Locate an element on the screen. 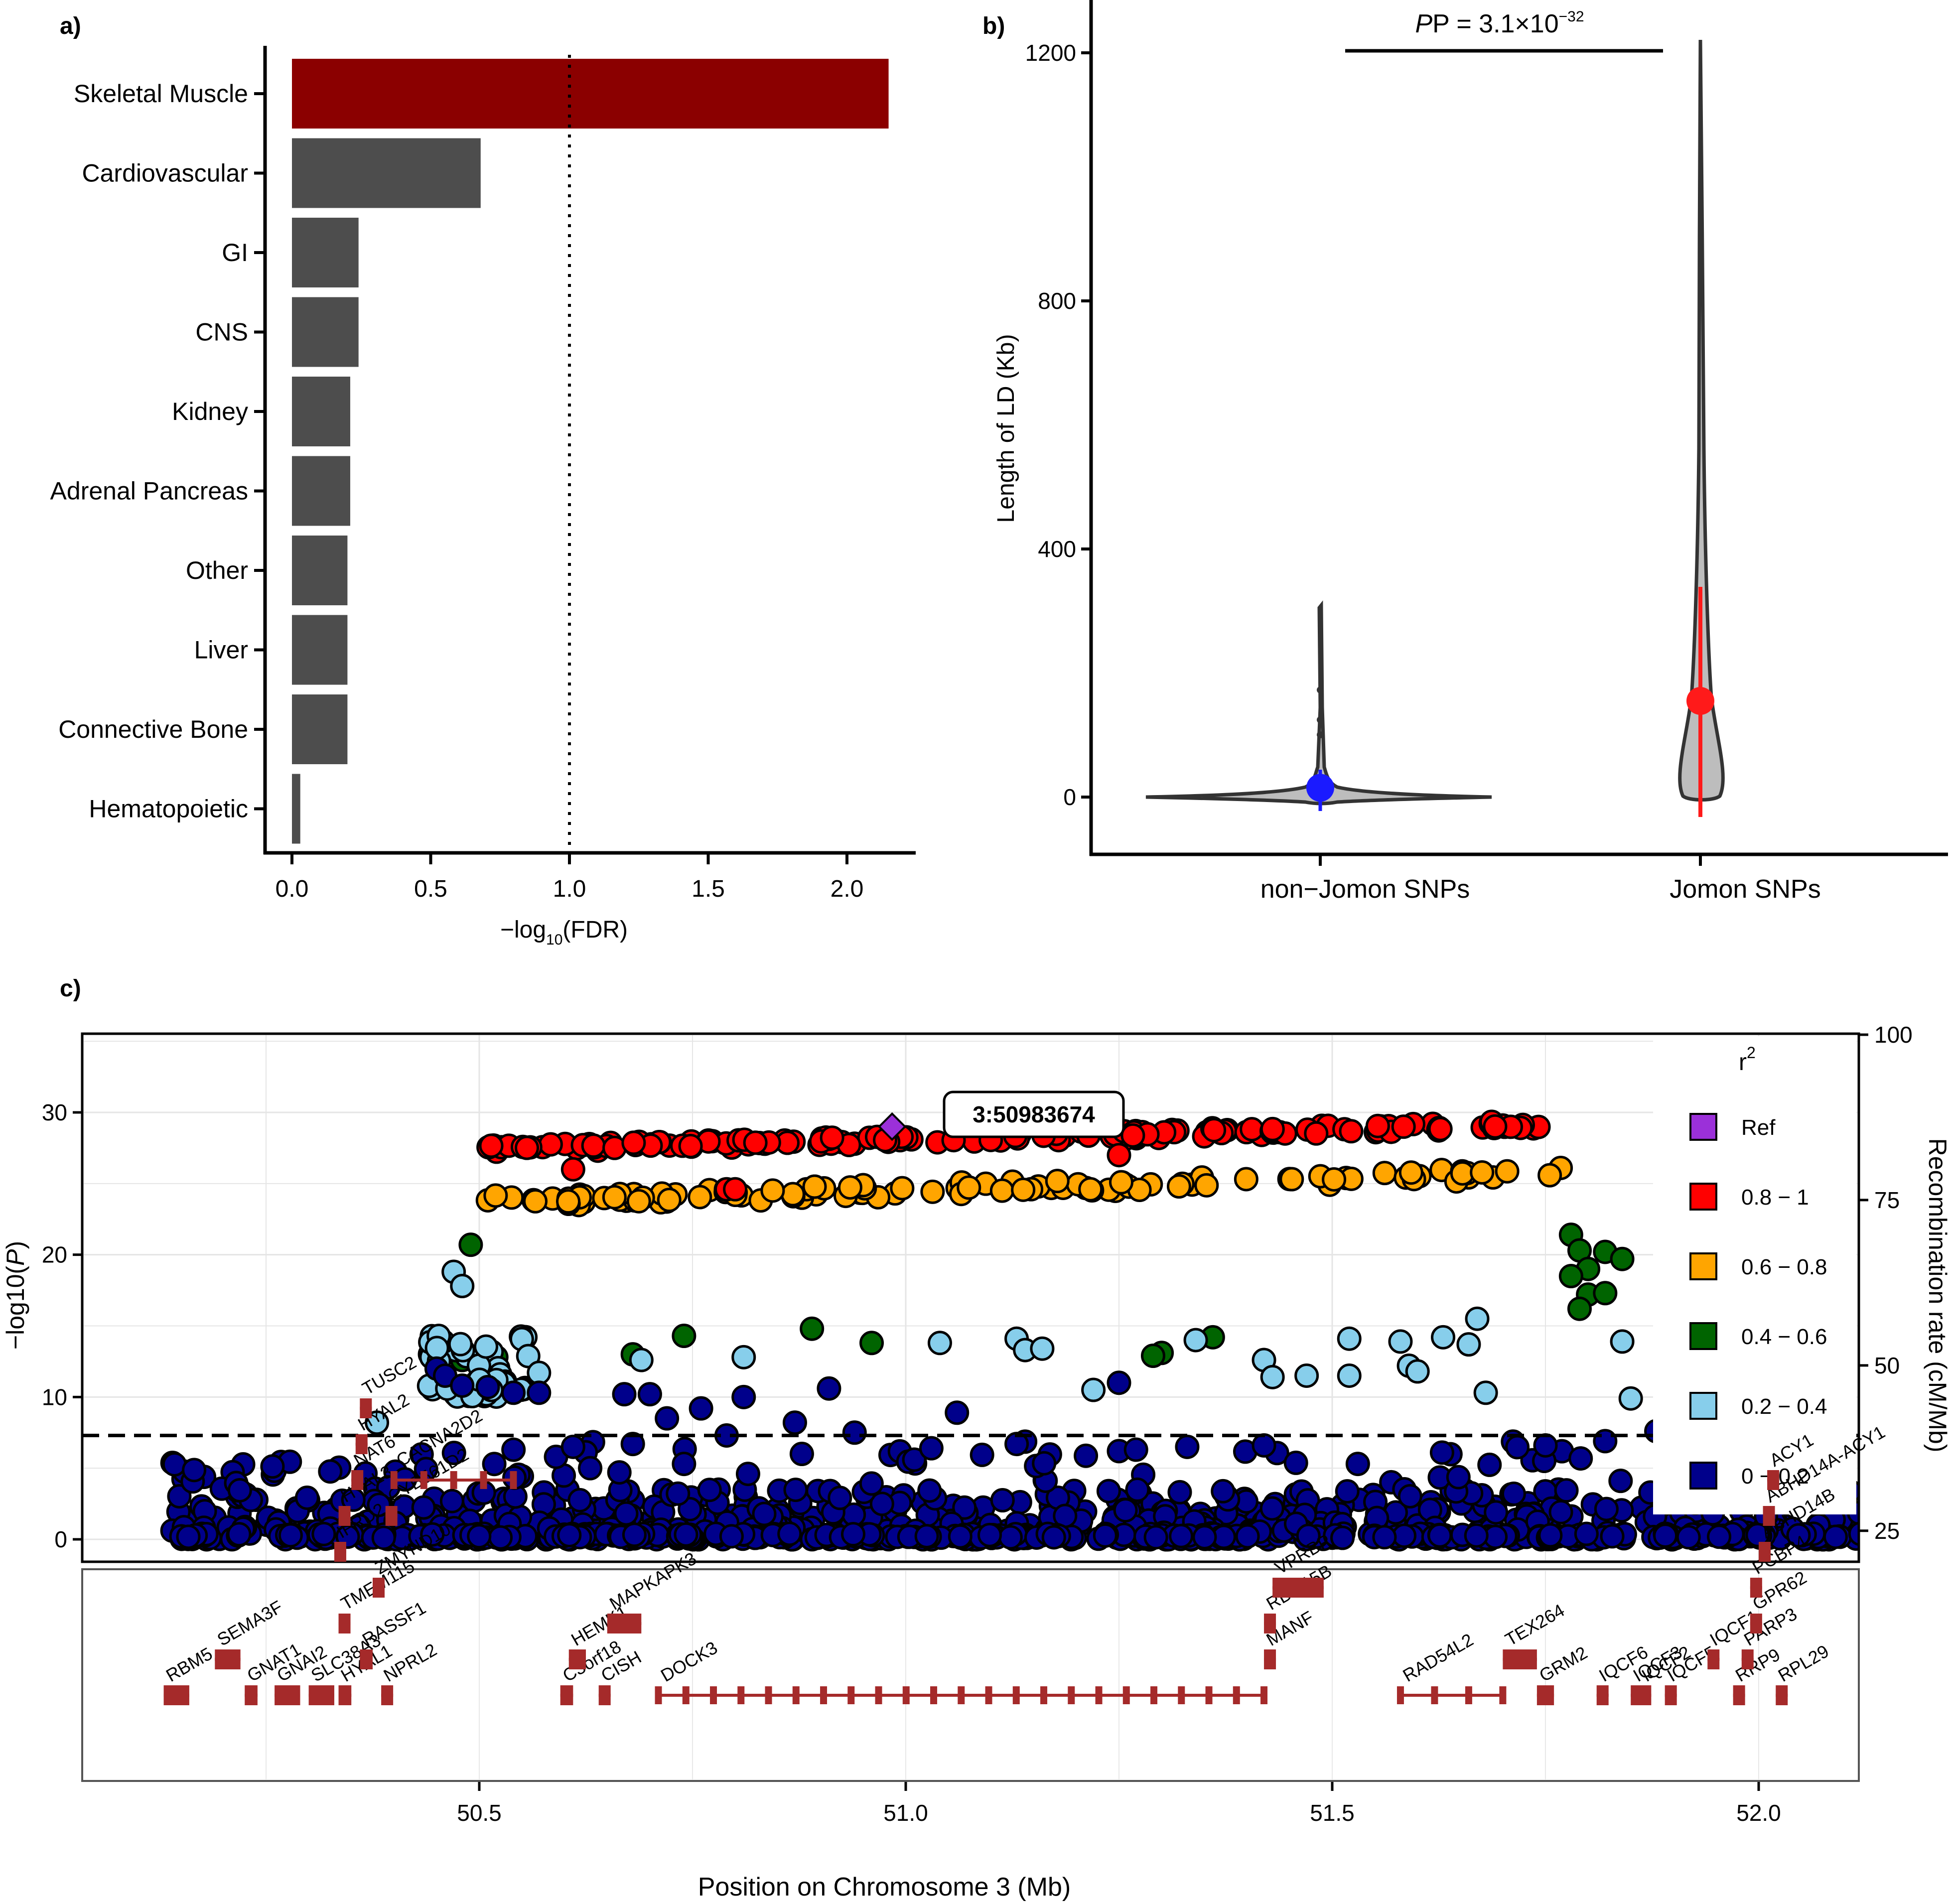 Image resolution: width=1950 pixels, height=1904 pixels. x-tick-label: 1.5 is located at coordinates (708, 889).